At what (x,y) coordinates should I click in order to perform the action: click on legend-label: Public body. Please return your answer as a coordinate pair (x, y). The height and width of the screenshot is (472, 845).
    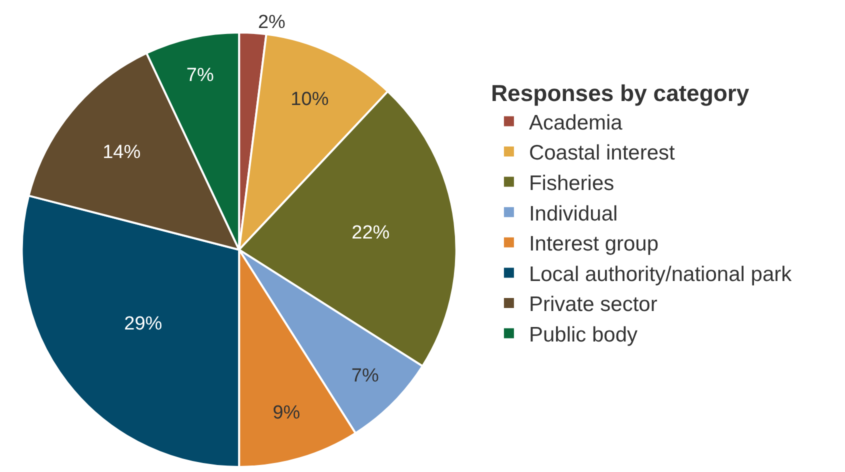
    Looking at the image, I should click on (583, 334).